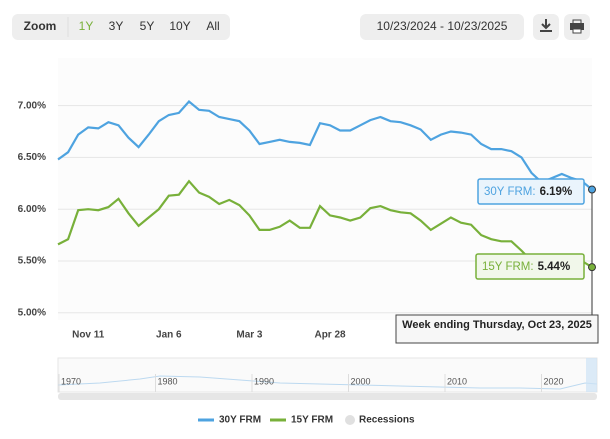  What do you see at coordinates (240, 420) in the screenshot?
I see `legend-label: 30Y FRM` at bounding box center [240, 420].